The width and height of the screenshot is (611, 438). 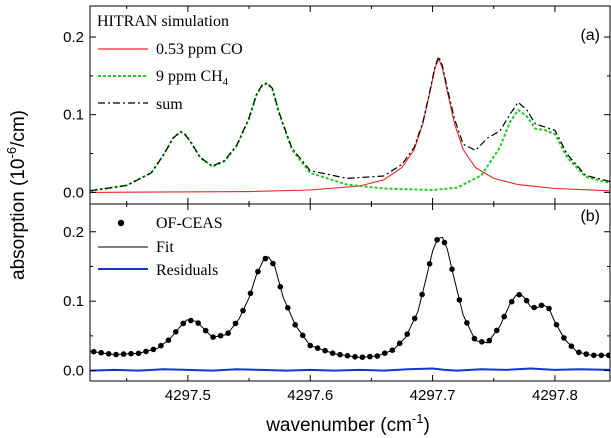 What do you see at coordinates (433, 395) in the screenshot?
I see `x-tick-label: 4297.7` at bounding box center [433, 395].